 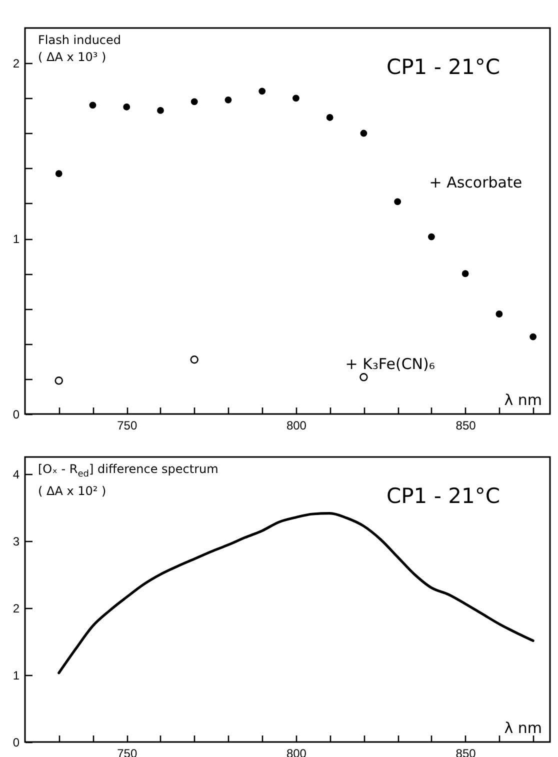 I want to click on y-axis-title: Flash induced ( ΔA x 10³ ), so click(x=80, y=49).